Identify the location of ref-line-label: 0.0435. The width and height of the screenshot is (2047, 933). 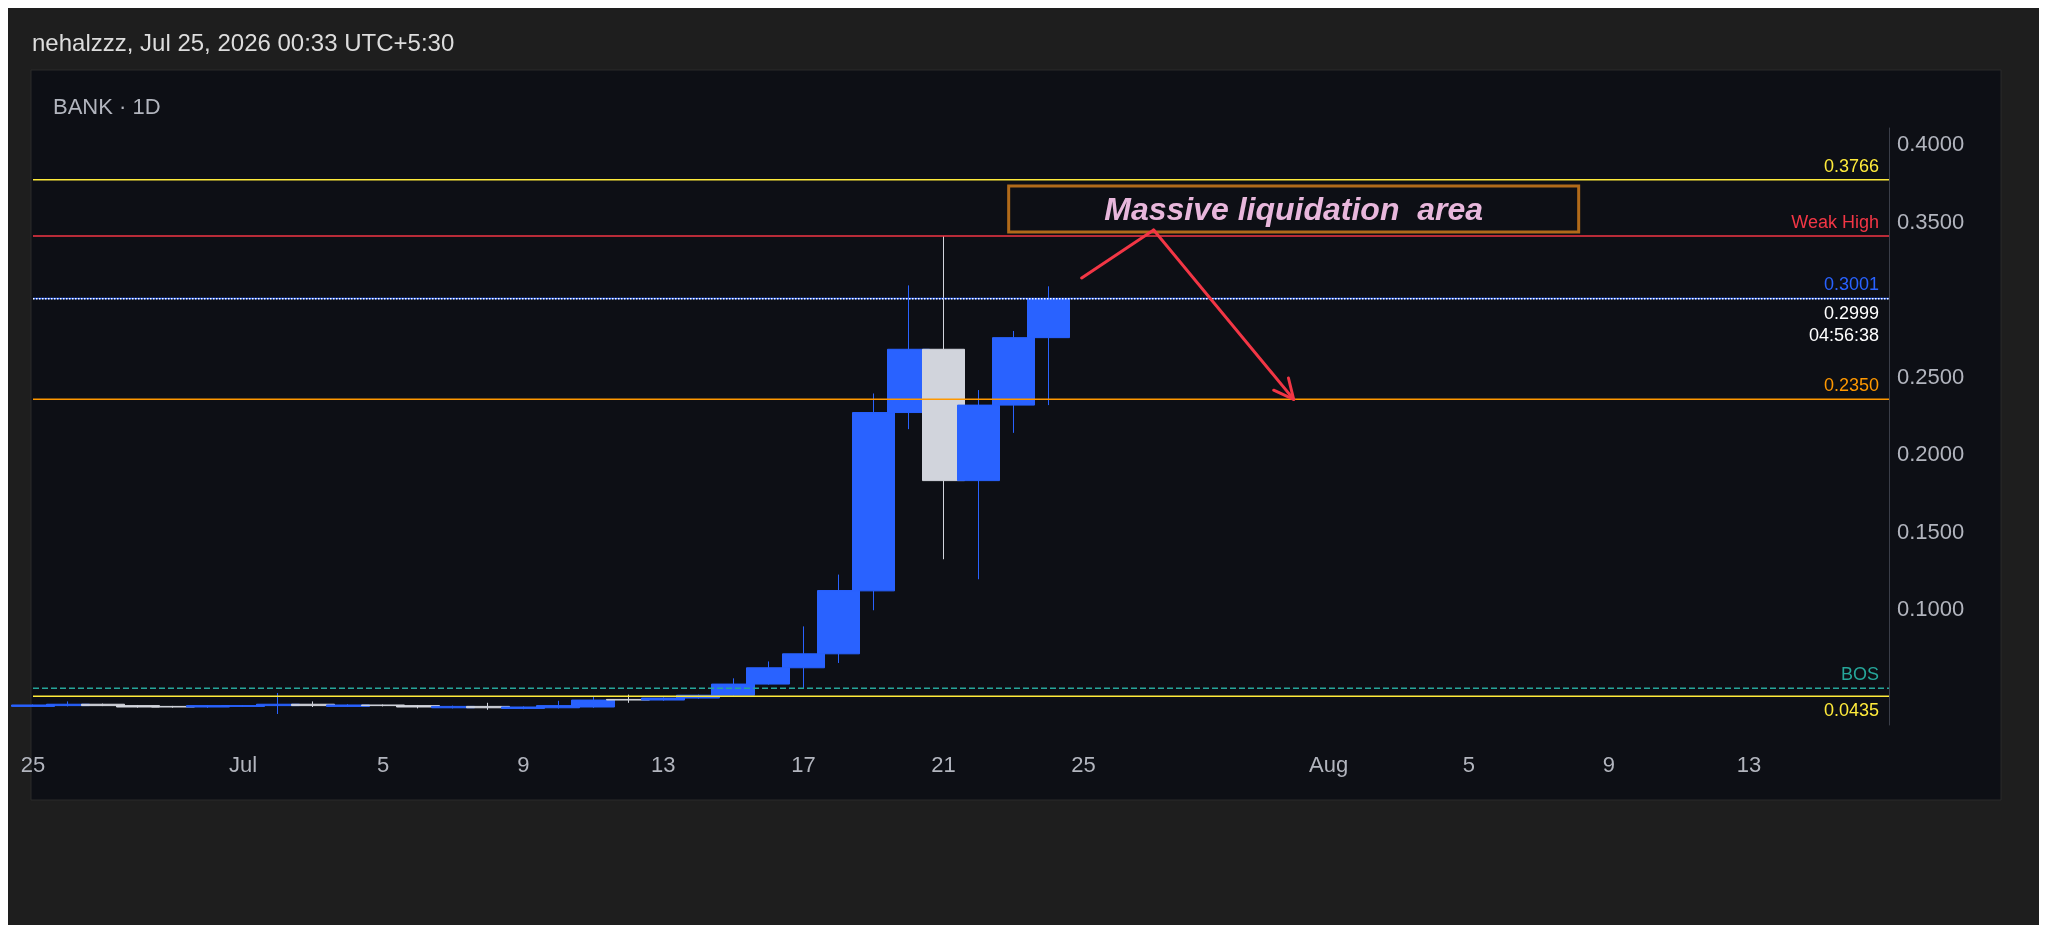
(1851, 710).